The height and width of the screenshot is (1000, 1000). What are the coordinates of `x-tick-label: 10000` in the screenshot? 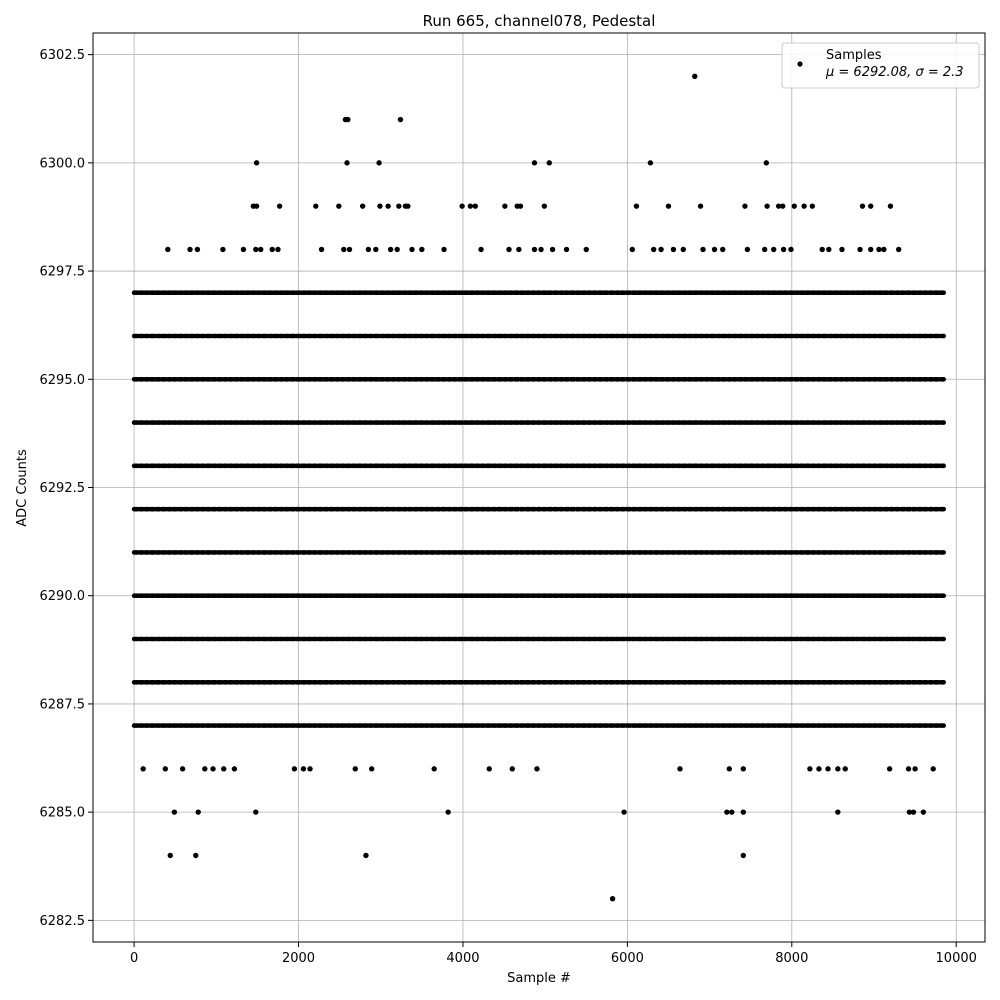 It's located at (956, 958).